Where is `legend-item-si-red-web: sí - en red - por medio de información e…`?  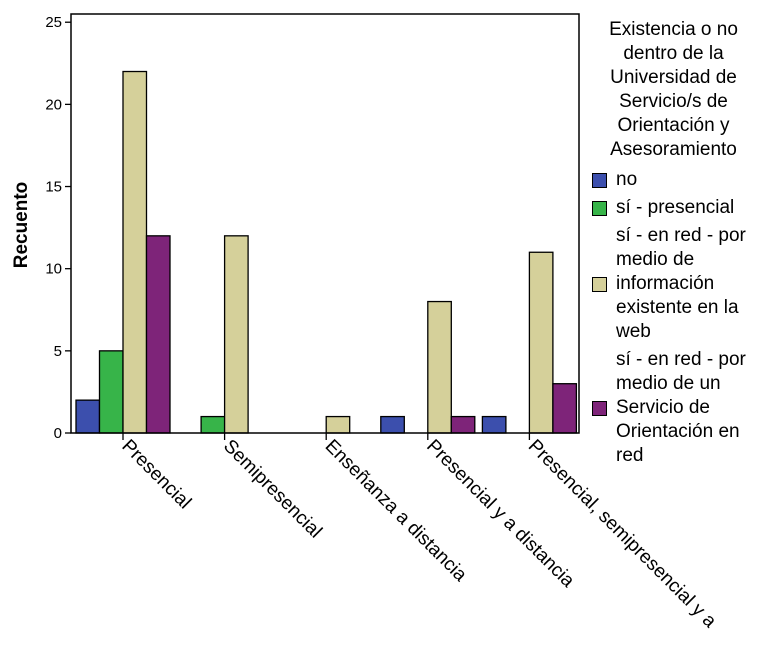
legend-item-si-red-web: sí - en red - por medio de información e… is located at coordinates (673, 284).